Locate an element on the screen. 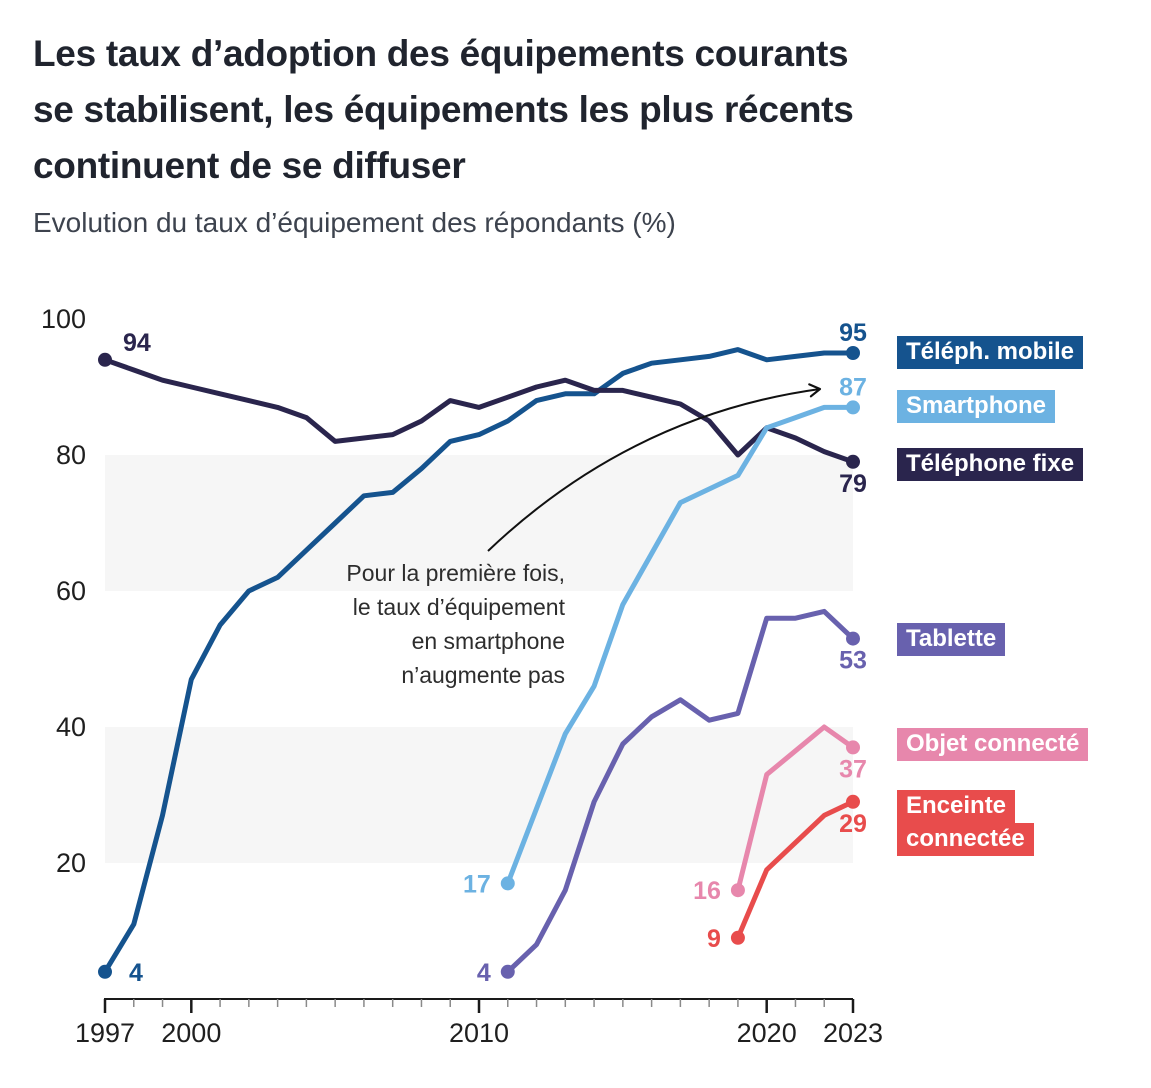 The width and height of the screenshot is (1151, 1088). legend-label: Téléphone fixe is located at coordinates (990, 464).